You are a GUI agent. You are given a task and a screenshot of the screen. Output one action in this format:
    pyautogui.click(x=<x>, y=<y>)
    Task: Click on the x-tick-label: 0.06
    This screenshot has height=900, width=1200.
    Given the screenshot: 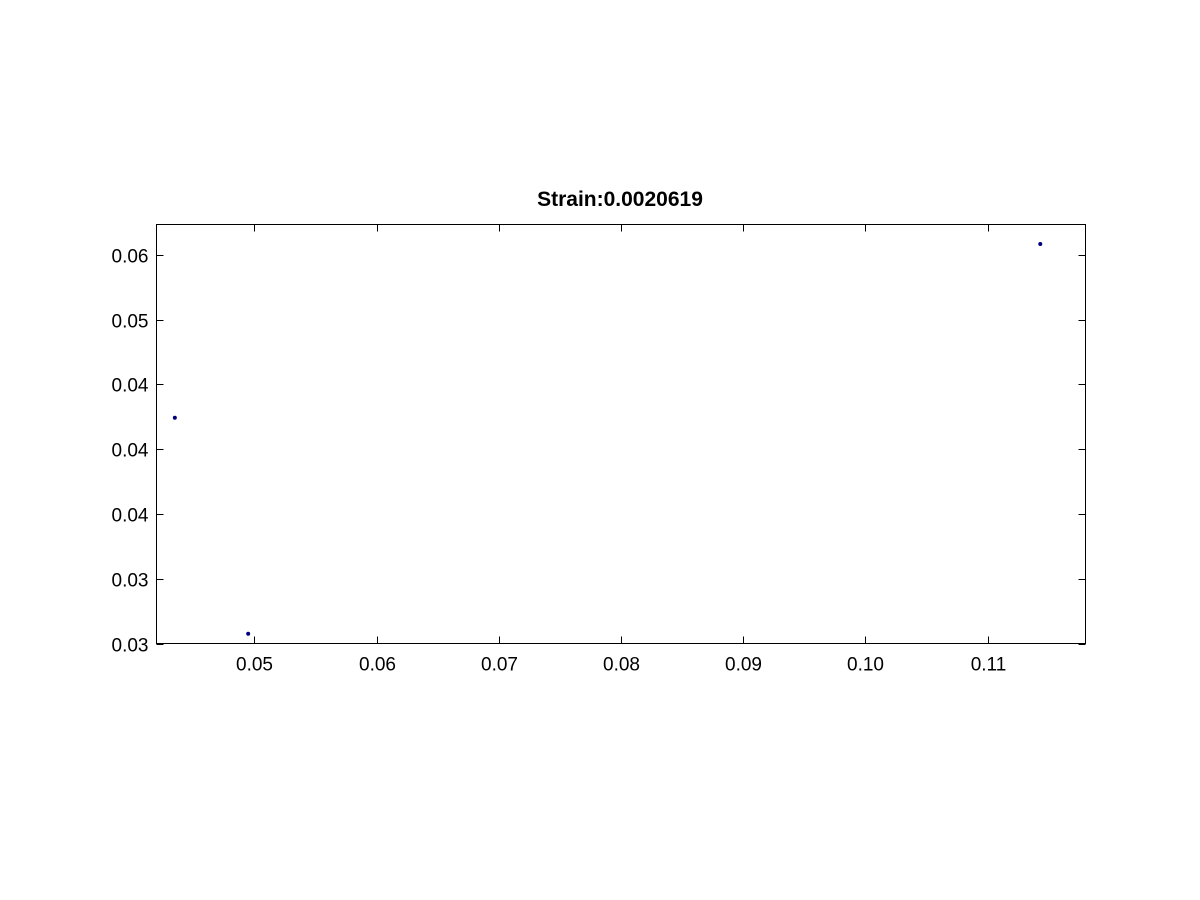 What is the action you would take?
    pyautogui.click(x=377, y=665)
    